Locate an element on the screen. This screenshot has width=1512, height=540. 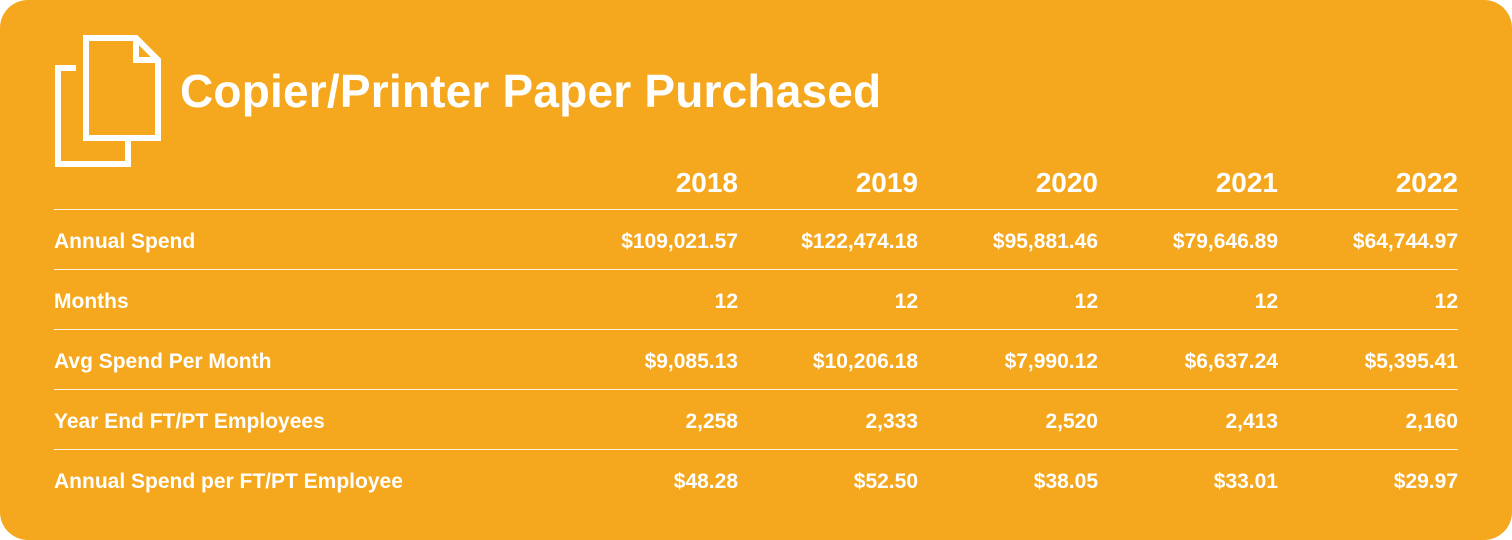
column-header-year: 2022 is located at coordinates (1426, 182).